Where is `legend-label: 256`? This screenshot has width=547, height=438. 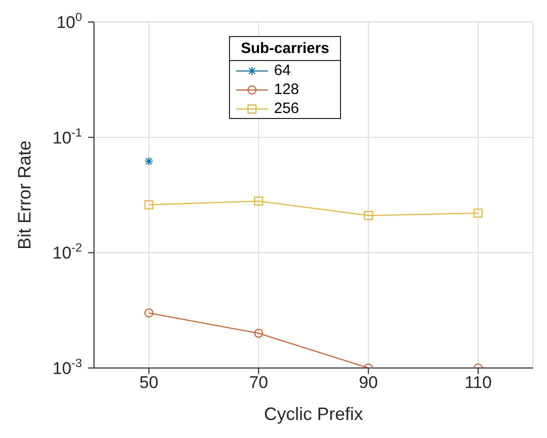 legend-label: 256 is located at coordinates (287, 108).